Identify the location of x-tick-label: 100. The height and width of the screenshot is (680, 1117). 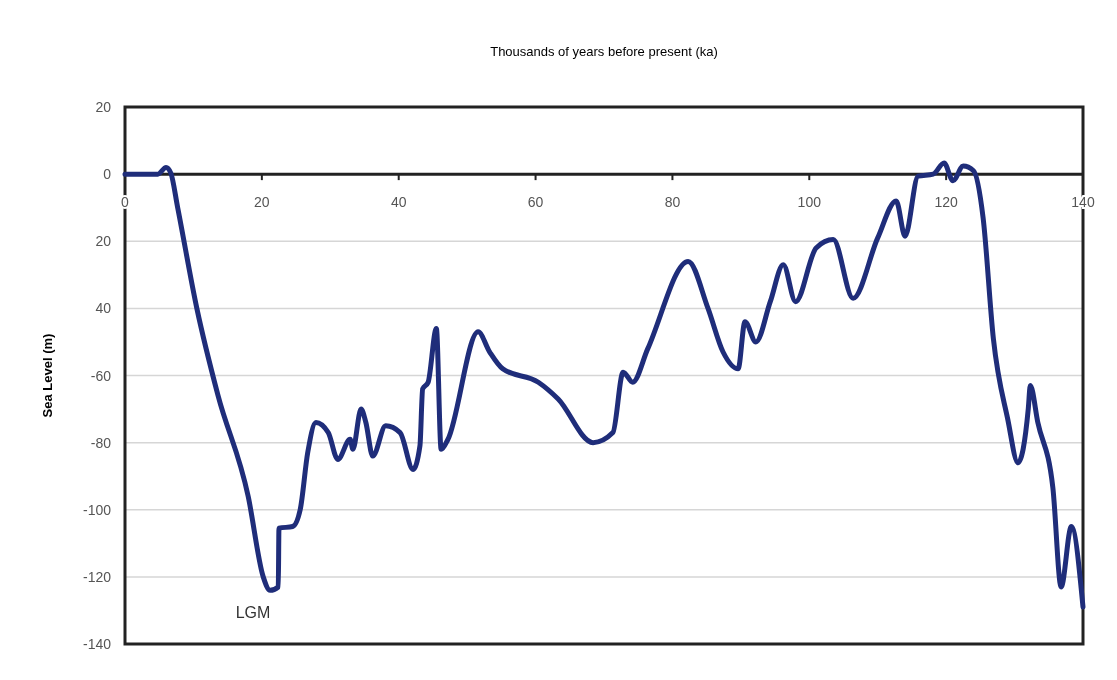
(809, 202).